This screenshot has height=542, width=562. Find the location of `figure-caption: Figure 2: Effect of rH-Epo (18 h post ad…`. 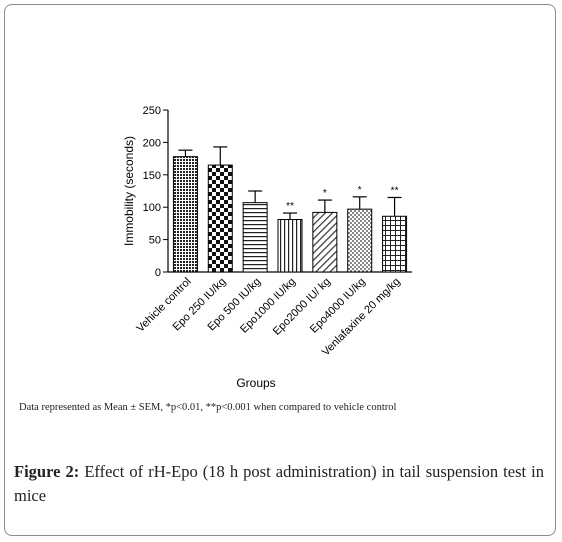

figure-caption: Figure 2: Effect of rH-Epo (18 h post ad… is located at coordinates (279, 484).